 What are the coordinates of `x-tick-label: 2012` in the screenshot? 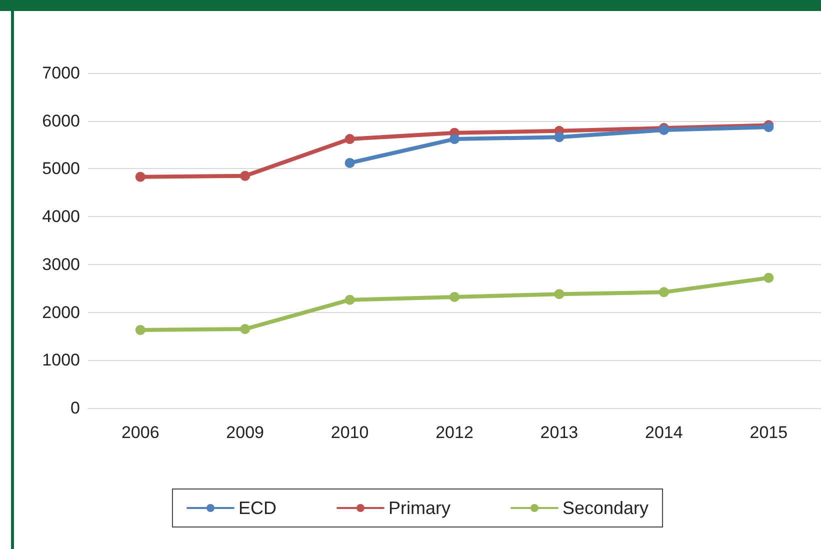 It's located at (455, 432).